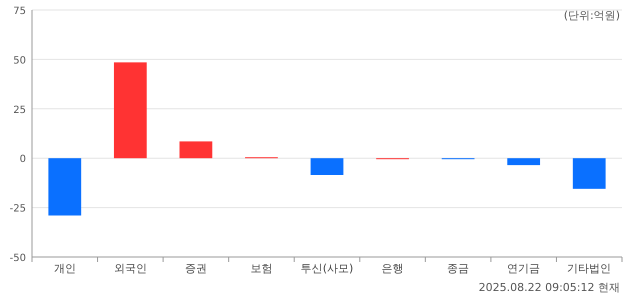 This screenshot has width=640, height=294. I want to click on y-tick-label: -50, so click(18, 258).